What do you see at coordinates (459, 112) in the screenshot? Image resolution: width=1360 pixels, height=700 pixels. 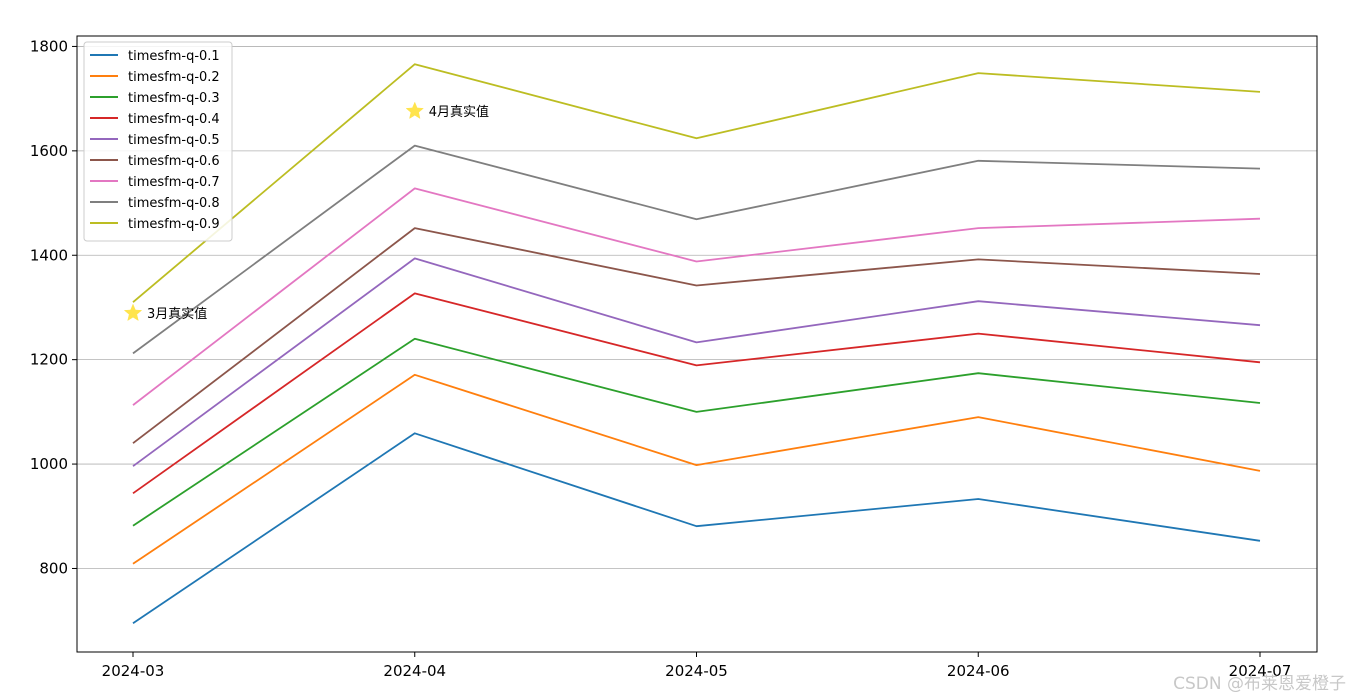 I see `annotation-label: 4月真实值` at bounding box center [459, 112].